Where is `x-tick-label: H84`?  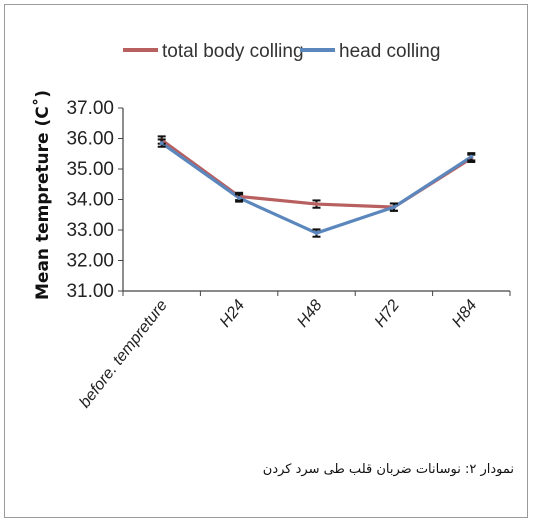 x-tick-label: H84 is located at coordinates (465, 314).